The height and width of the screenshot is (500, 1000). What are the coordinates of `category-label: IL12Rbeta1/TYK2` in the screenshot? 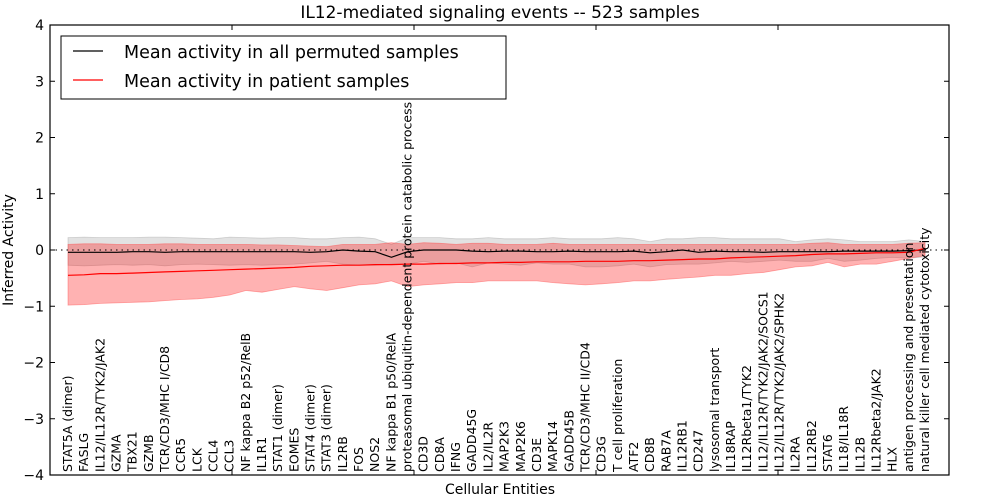 It's located at (746, 418).